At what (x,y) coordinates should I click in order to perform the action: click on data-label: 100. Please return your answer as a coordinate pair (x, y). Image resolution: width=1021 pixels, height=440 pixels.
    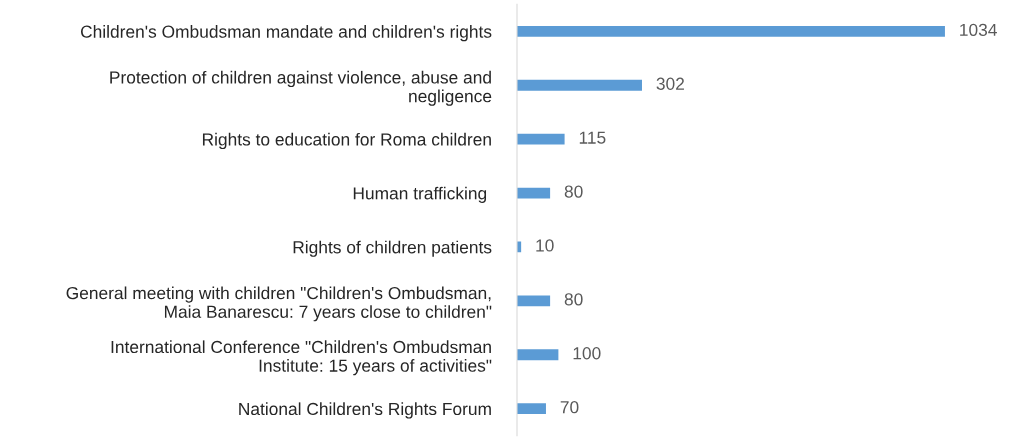
    Looking at the image, I should click on (587, 353).